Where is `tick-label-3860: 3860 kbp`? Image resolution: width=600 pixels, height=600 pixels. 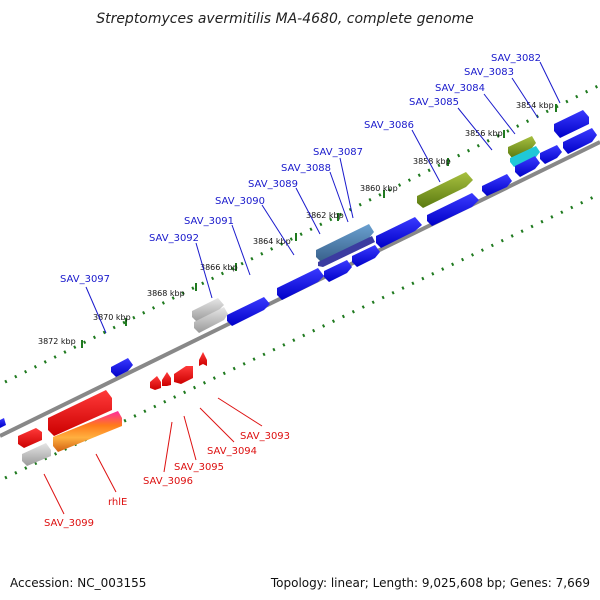 tick-label-3860: 3860 kbp is located at coordinates (379, 188).